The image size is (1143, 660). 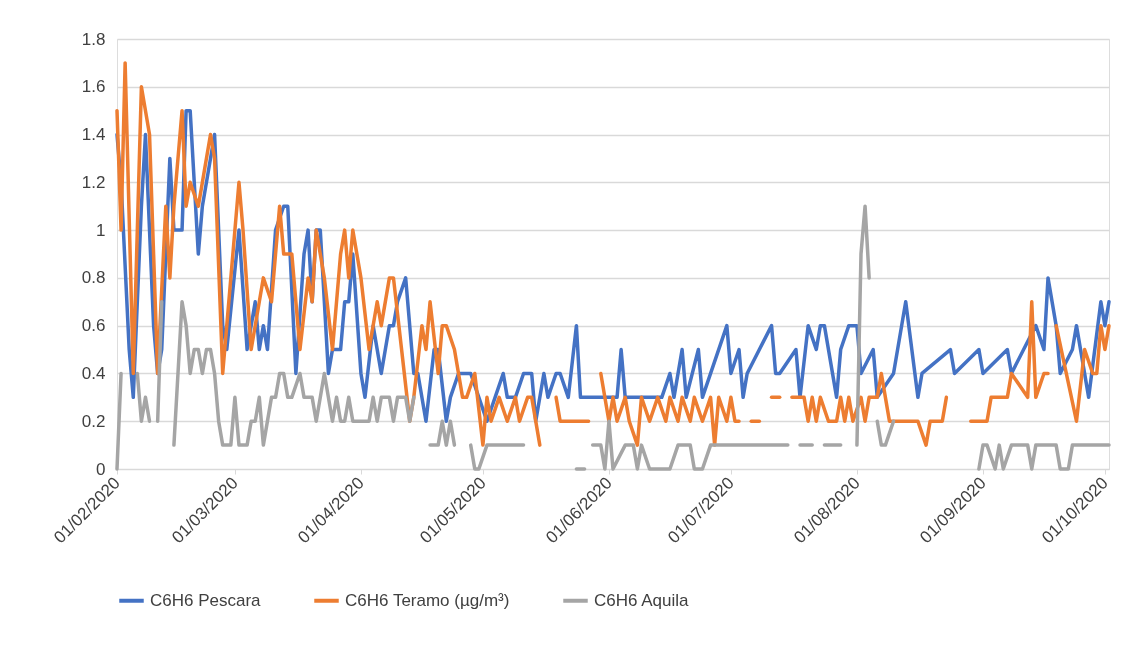 I want to click on y-tick-label: 1.4, so click(x=93, y=135).